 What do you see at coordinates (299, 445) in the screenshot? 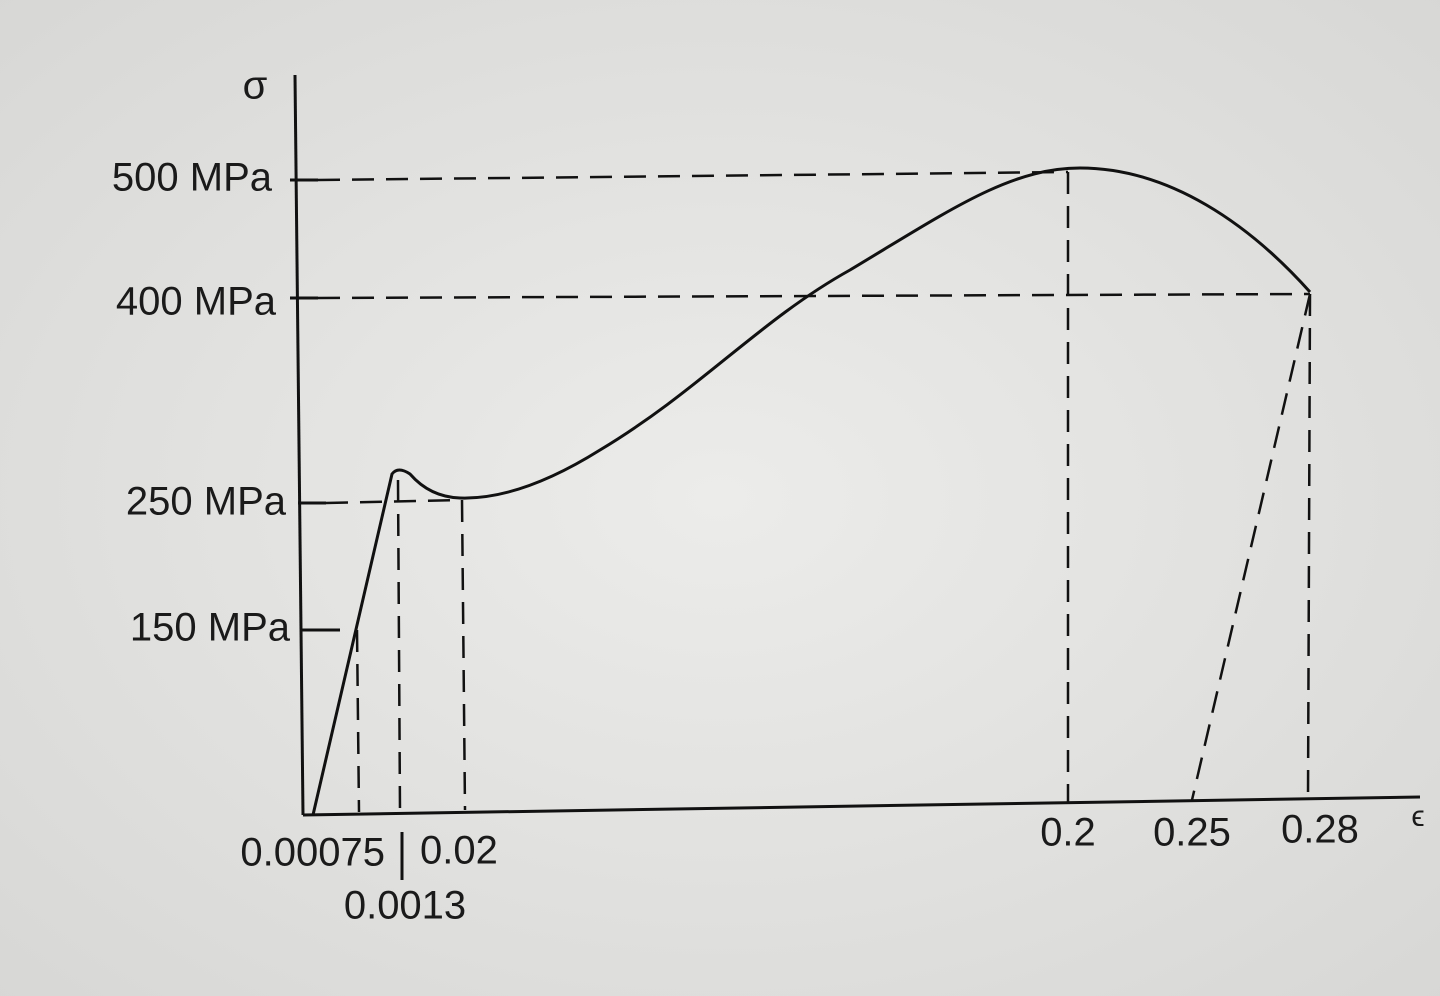
I see `y-axis` at bounding box center [299, 445].